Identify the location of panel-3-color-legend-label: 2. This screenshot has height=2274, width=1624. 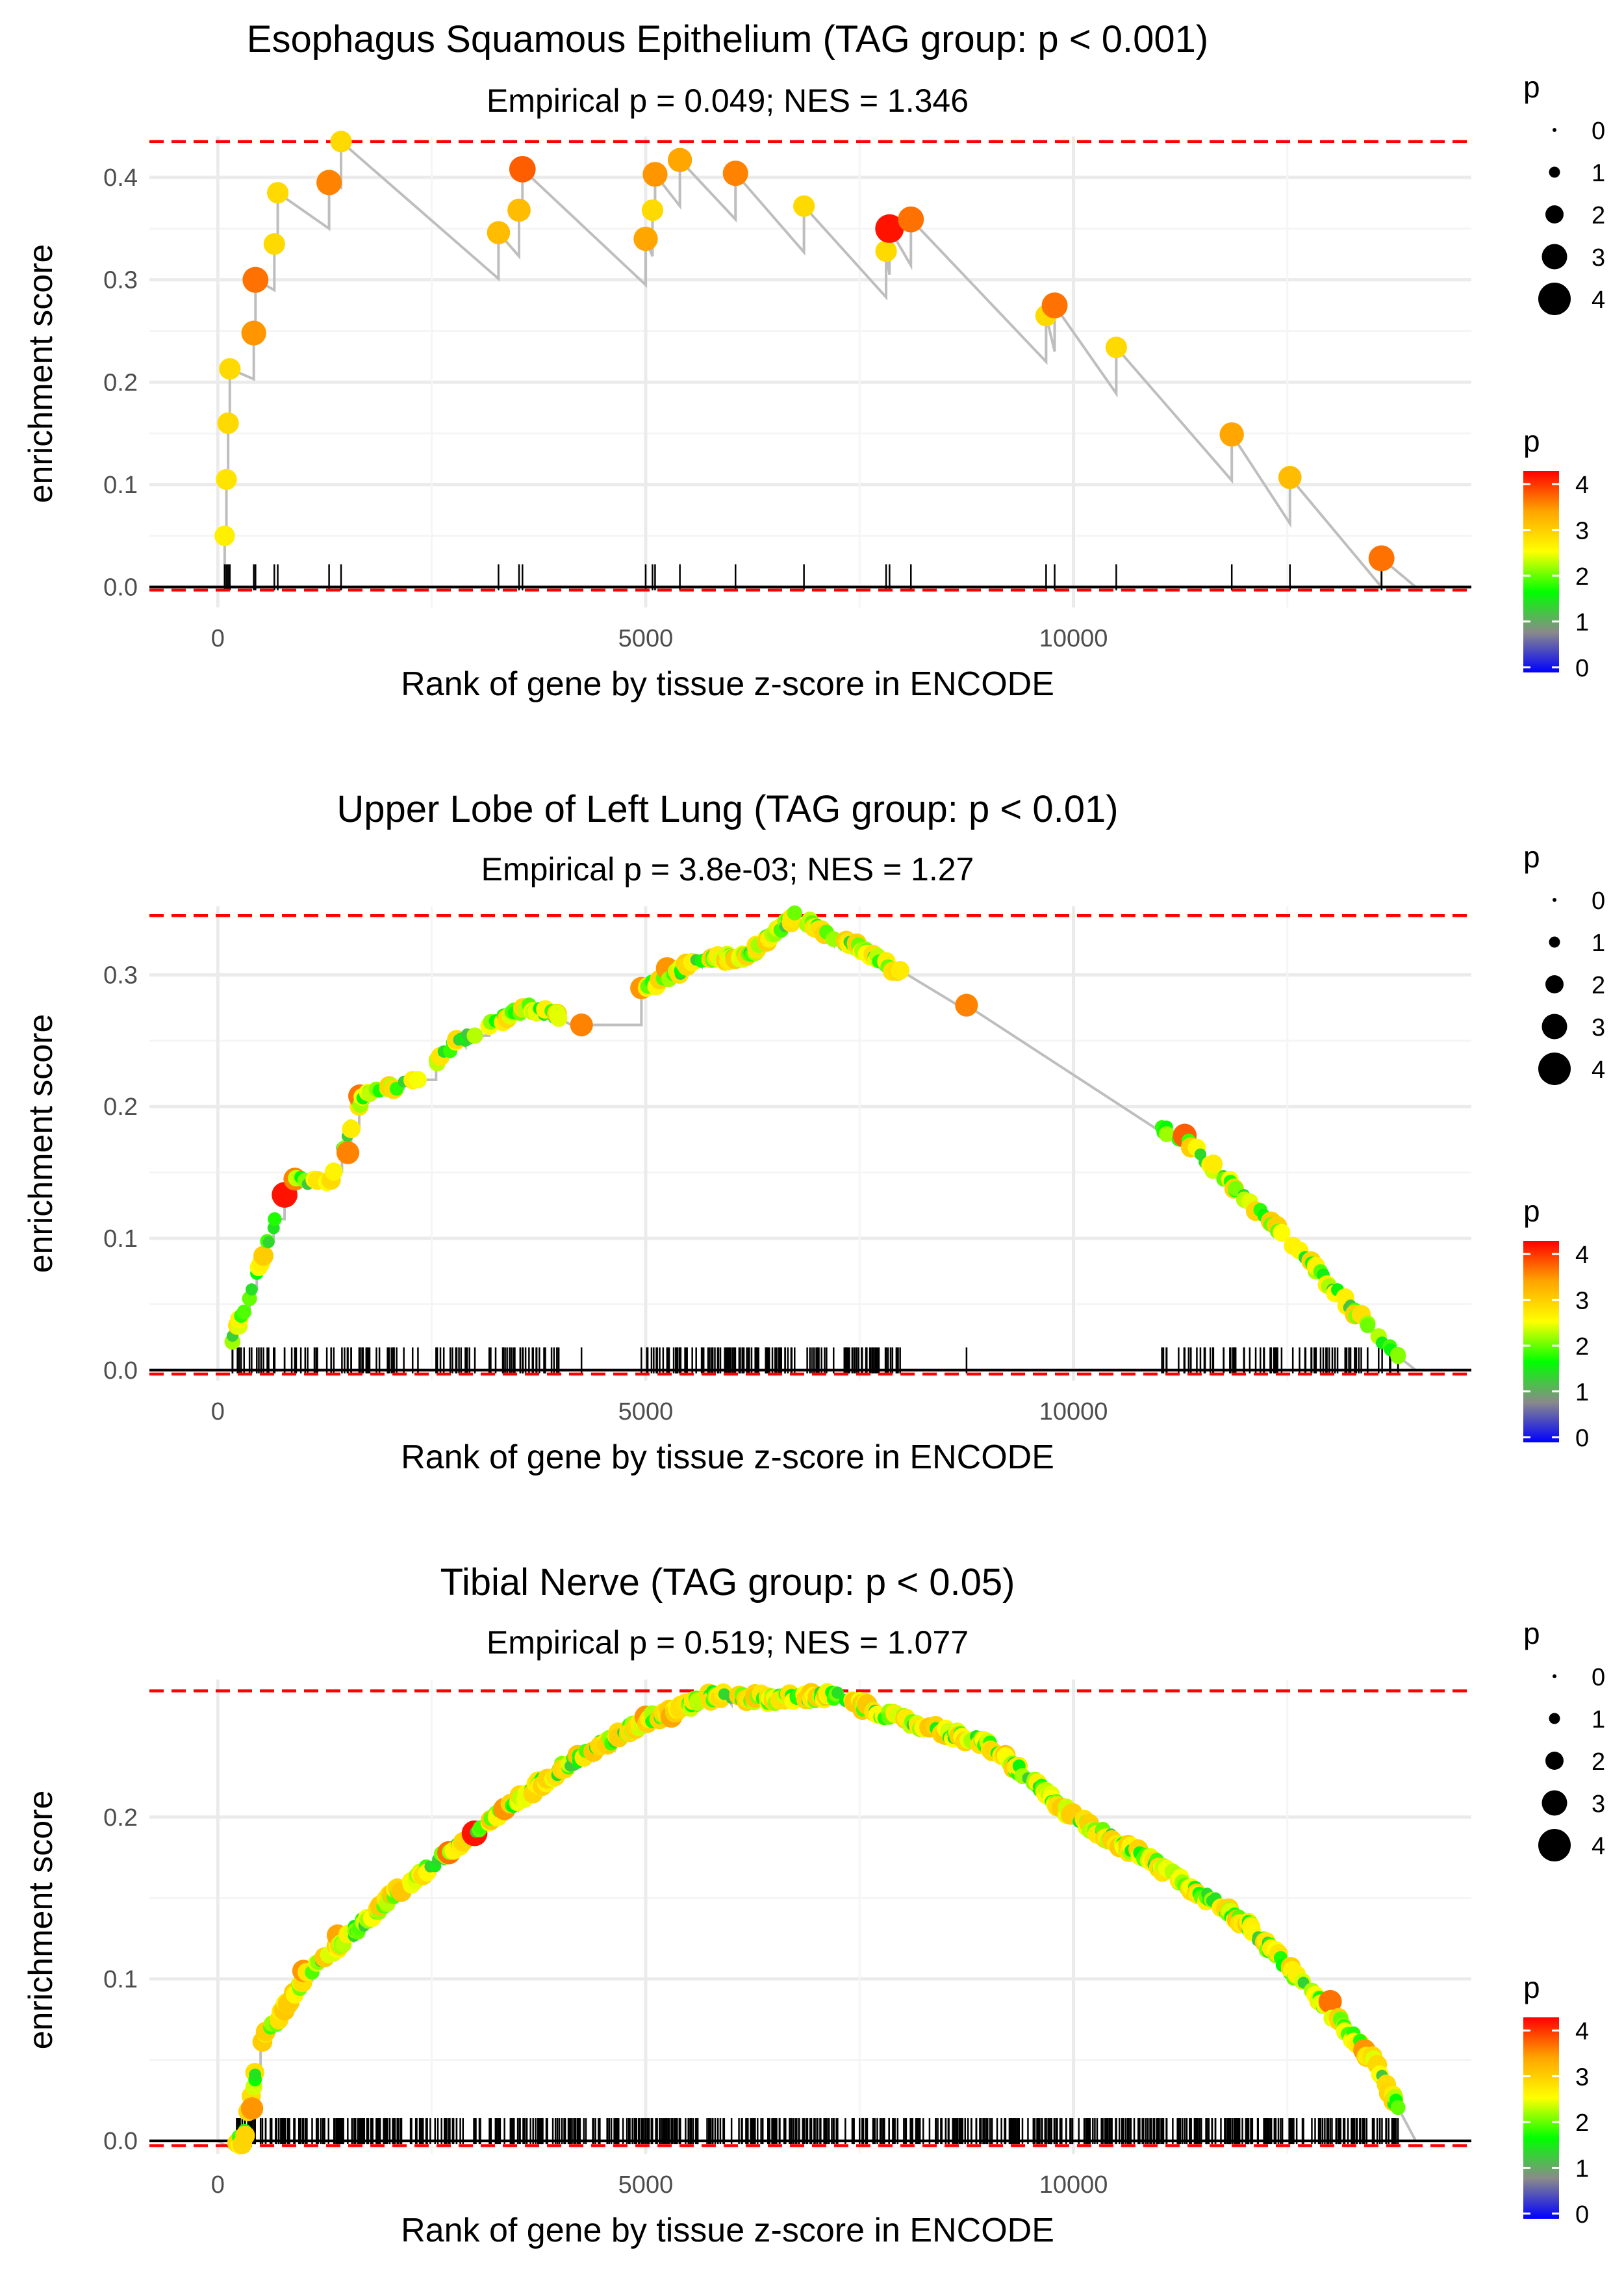
(1582, 2123).